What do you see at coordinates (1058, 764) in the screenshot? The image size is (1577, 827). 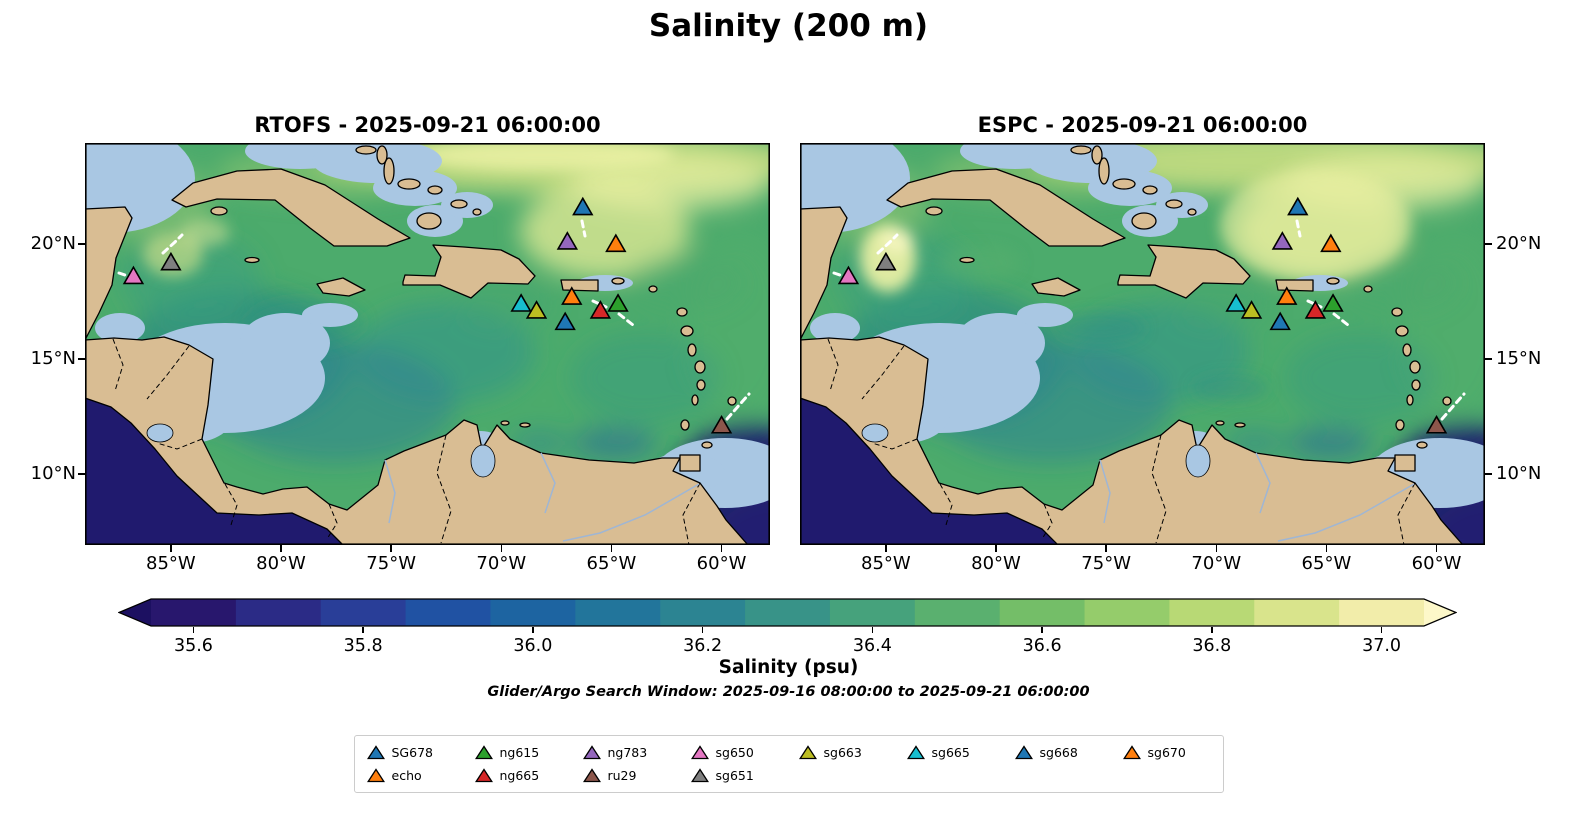 I see `legend-column: sg668` at bounding box center [1058, 764].